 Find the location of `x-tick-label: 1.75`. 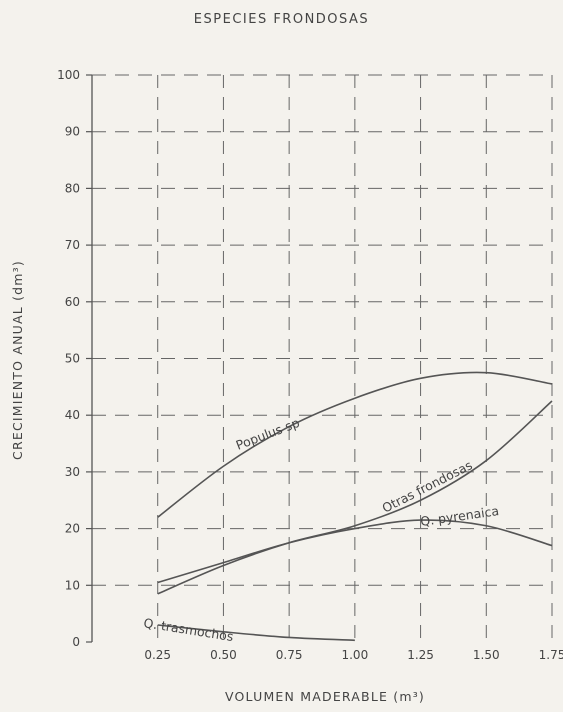

x-tick-label: 1.75 is located at coordinates (551, 655).